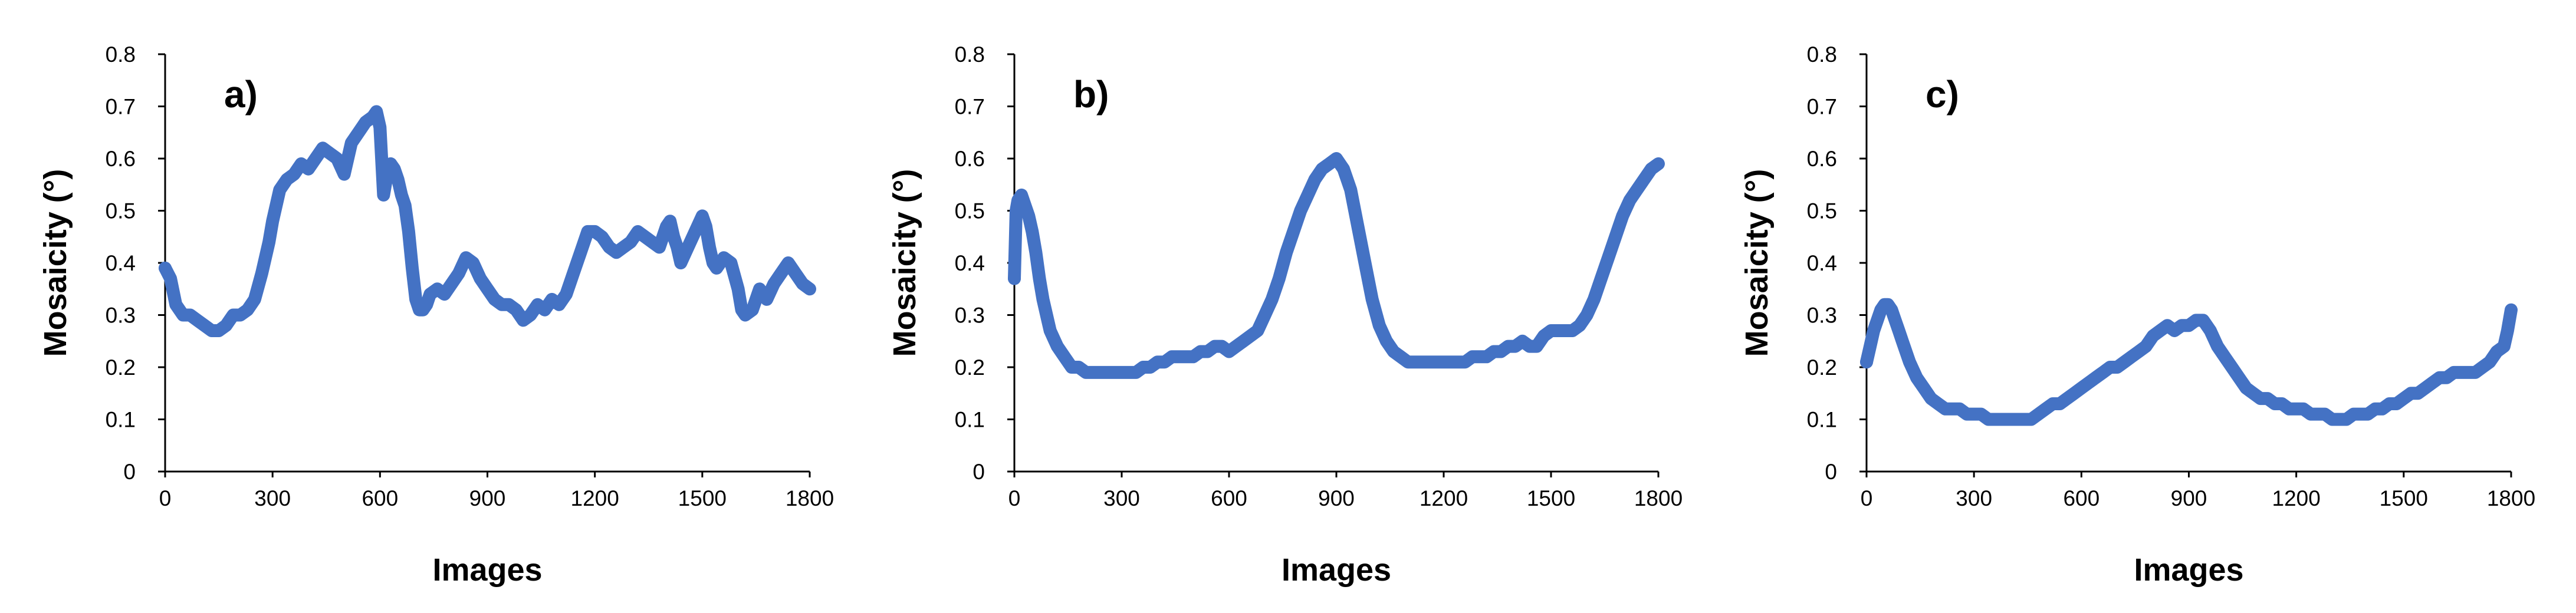 Image resolution: width=2576 pixels, height=613 pixels. I want to click on panel-b-y-tick-label: 0.8, so click(970, 54).